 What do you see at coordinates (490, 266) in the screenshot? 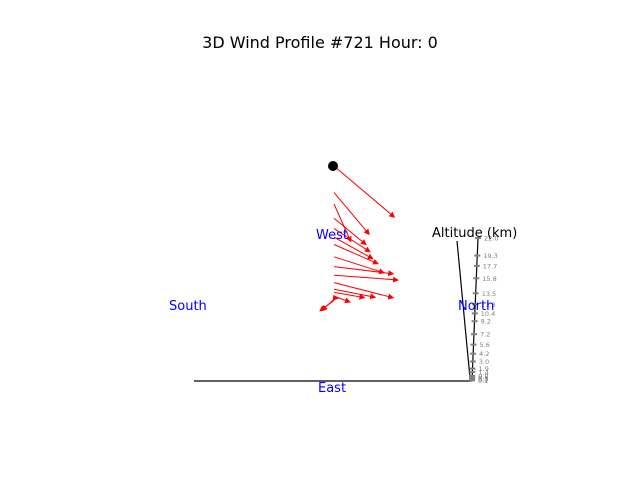
I see `altitude-tick-label-15: 17.7` at bounding box center [490, 266].